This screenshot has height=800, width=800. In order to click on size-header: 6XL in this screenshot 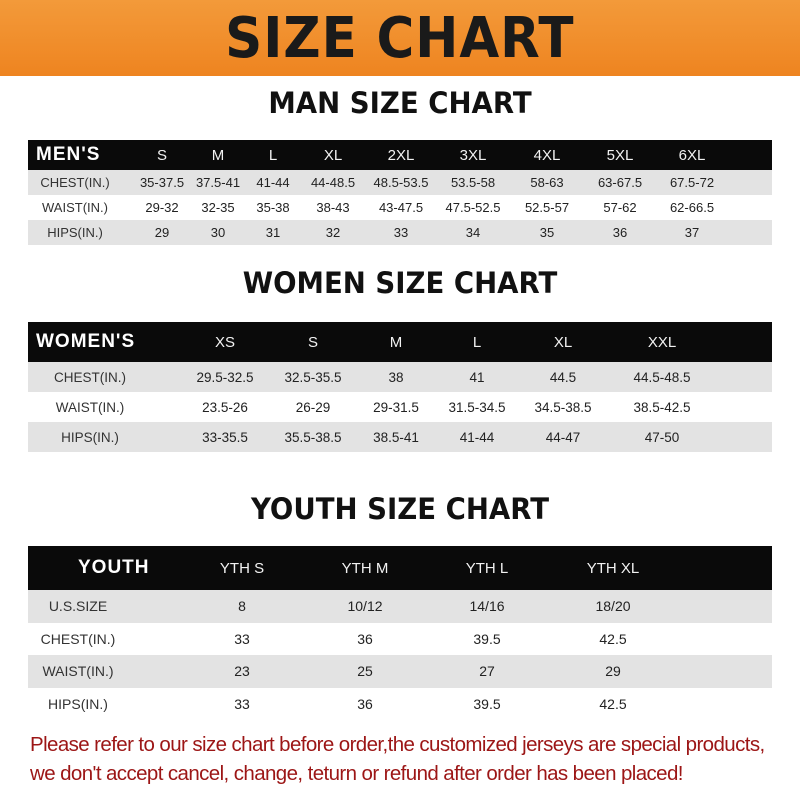, I will do `click(692, 155)`.